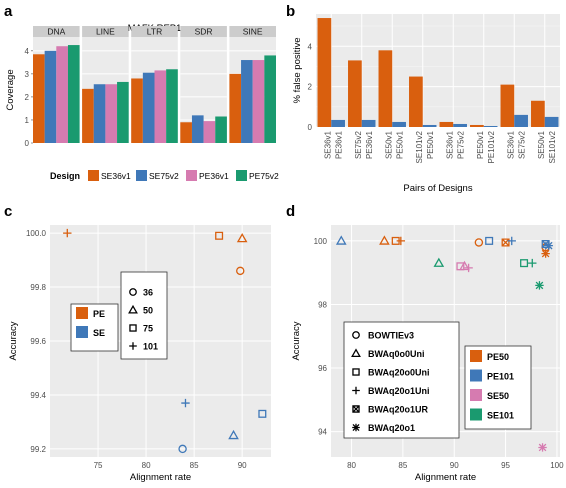 The width and height of the screenshot is (566, 488). What do you see at coordinates (322, 368) in the screenshot?
I see `chart-d-ytick: 96` at bounding box center [322, 368].